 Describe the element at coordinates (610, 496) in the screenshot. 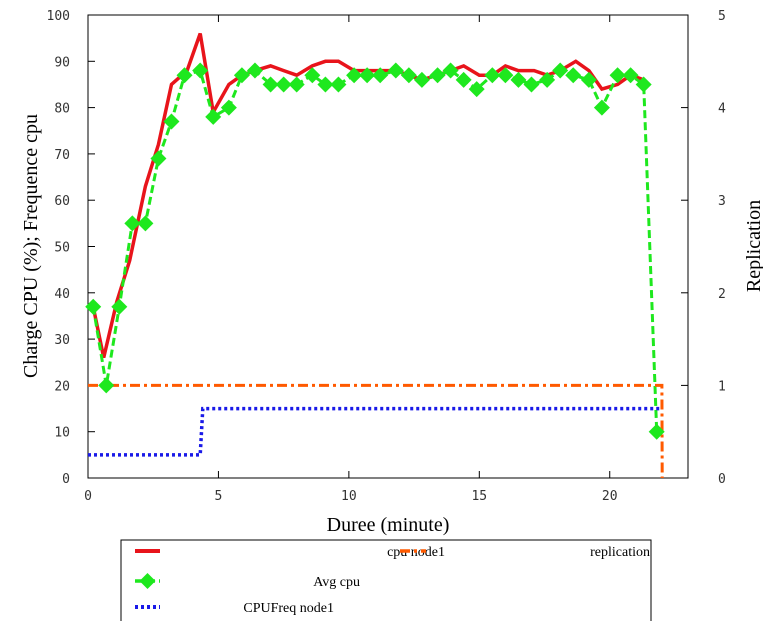

I see `x-tick-label: 20` at that location.